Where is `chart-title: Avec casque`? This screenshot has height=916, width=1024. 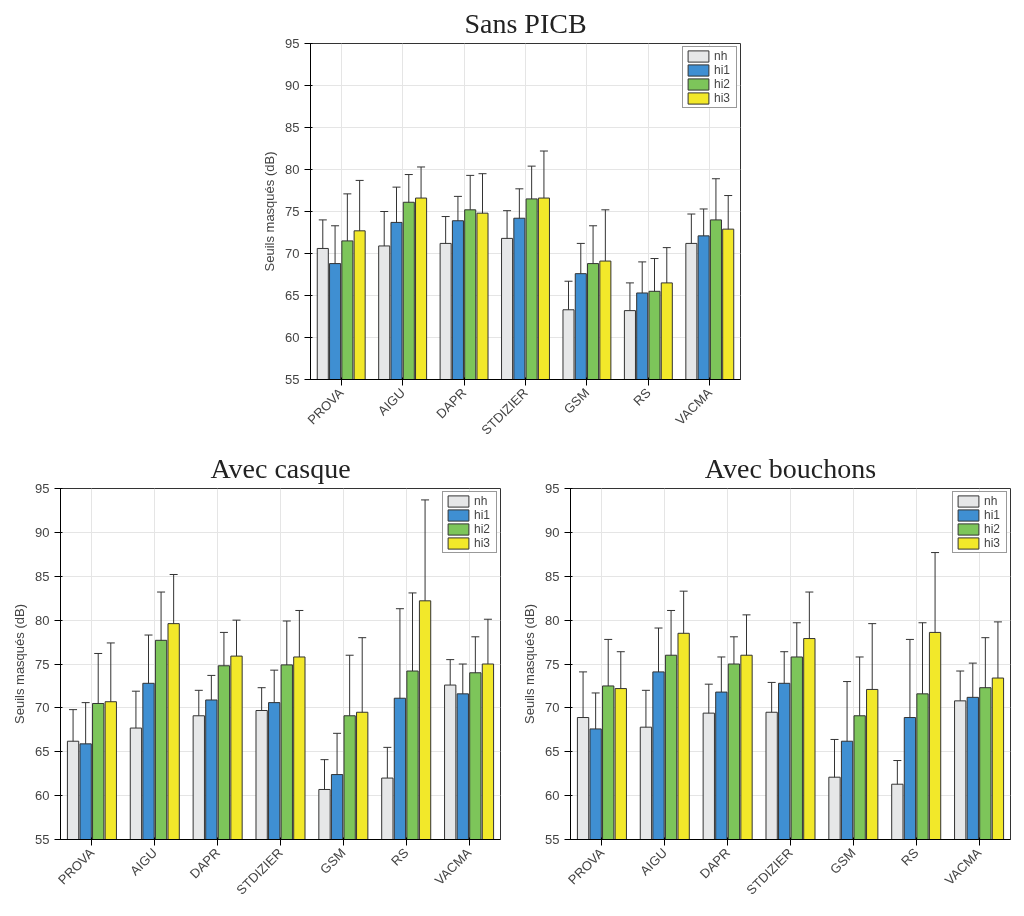 chart-title: Avec casque is located at coordinates (280, 468).